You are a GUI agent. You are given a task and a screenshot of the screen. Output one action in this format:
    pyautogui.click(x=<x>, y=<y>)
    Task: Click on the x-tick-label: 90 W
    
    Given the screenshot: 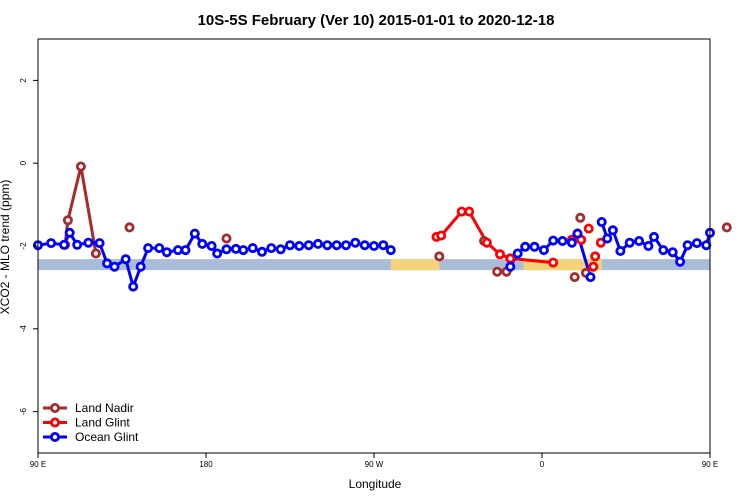 What is the action you would take?
    pyautogui.click(x=374, y=464)
    